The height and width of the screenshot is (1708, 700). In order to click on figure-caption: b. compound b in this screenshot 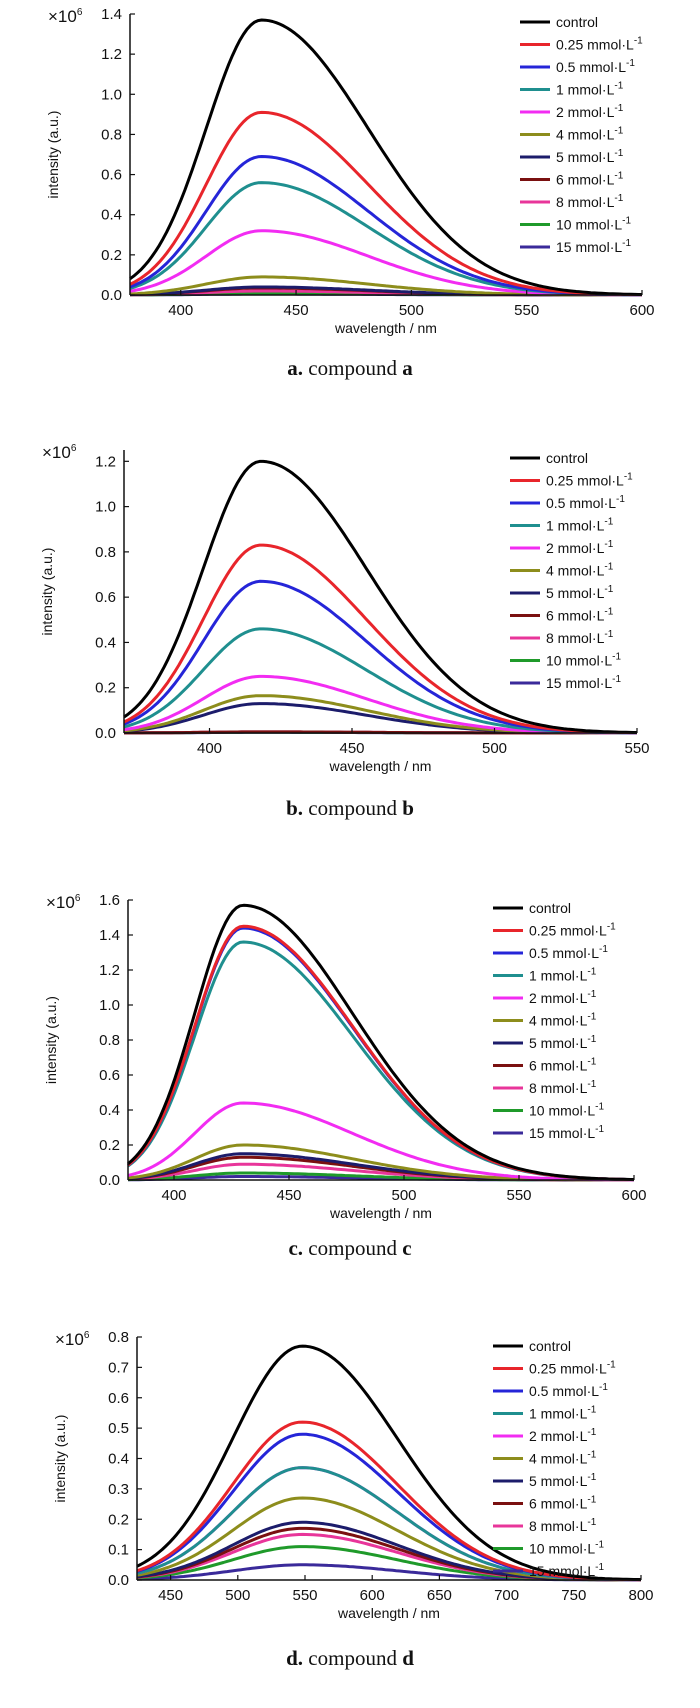, I will do `click(350, 808)`.